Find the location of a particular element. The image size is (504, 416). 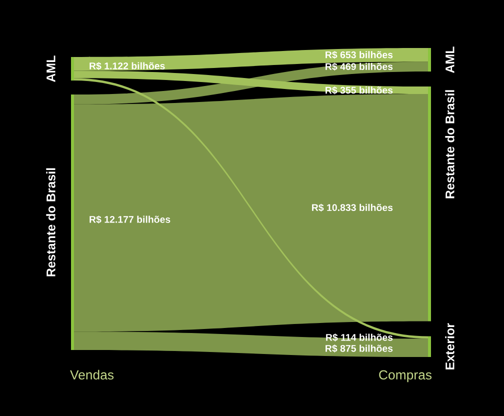

text: Compras is located at coordinates (405, 376).